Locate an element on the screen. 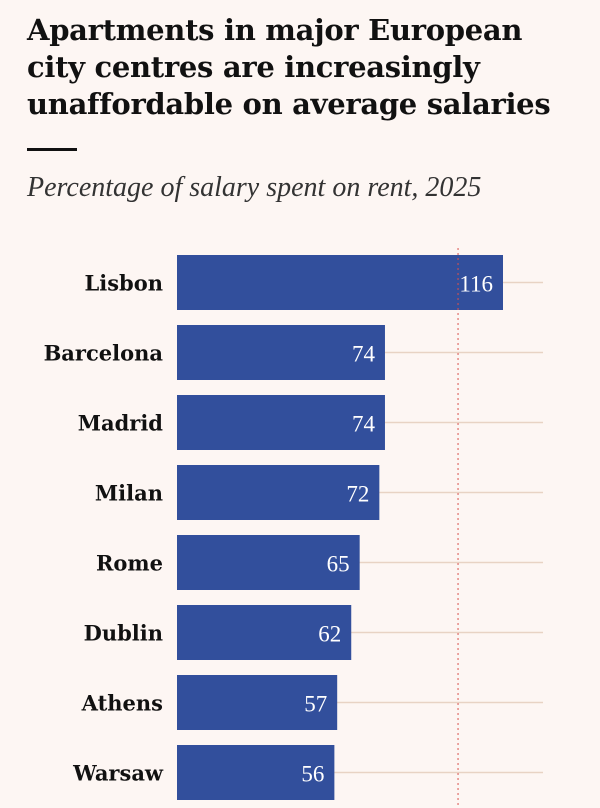  data-label: 65 is located at coordinates (338, 564).